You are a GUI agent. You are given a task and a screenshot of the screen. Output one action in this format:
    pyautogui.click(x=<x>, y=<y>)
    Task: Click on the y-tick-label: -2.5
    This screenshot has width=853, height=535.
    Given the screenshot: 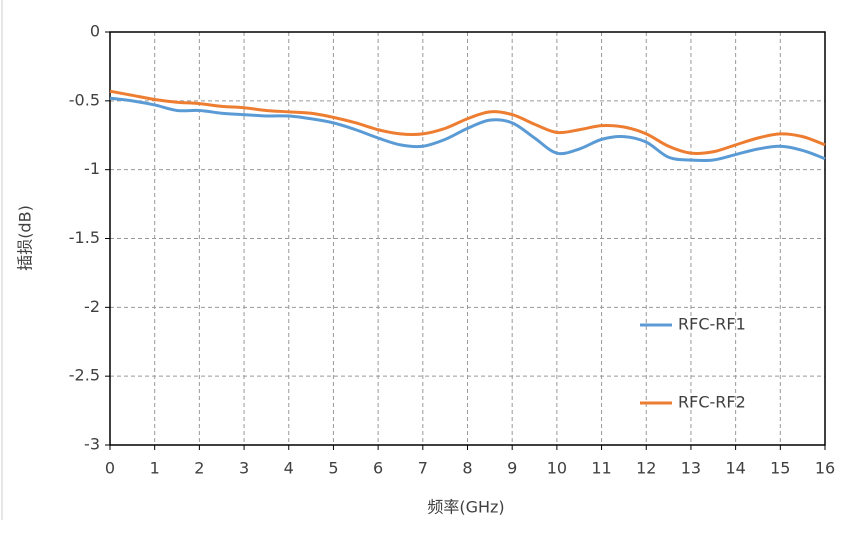 What is the action you would take?
    pyautogui.click(x=84, y=375)
    